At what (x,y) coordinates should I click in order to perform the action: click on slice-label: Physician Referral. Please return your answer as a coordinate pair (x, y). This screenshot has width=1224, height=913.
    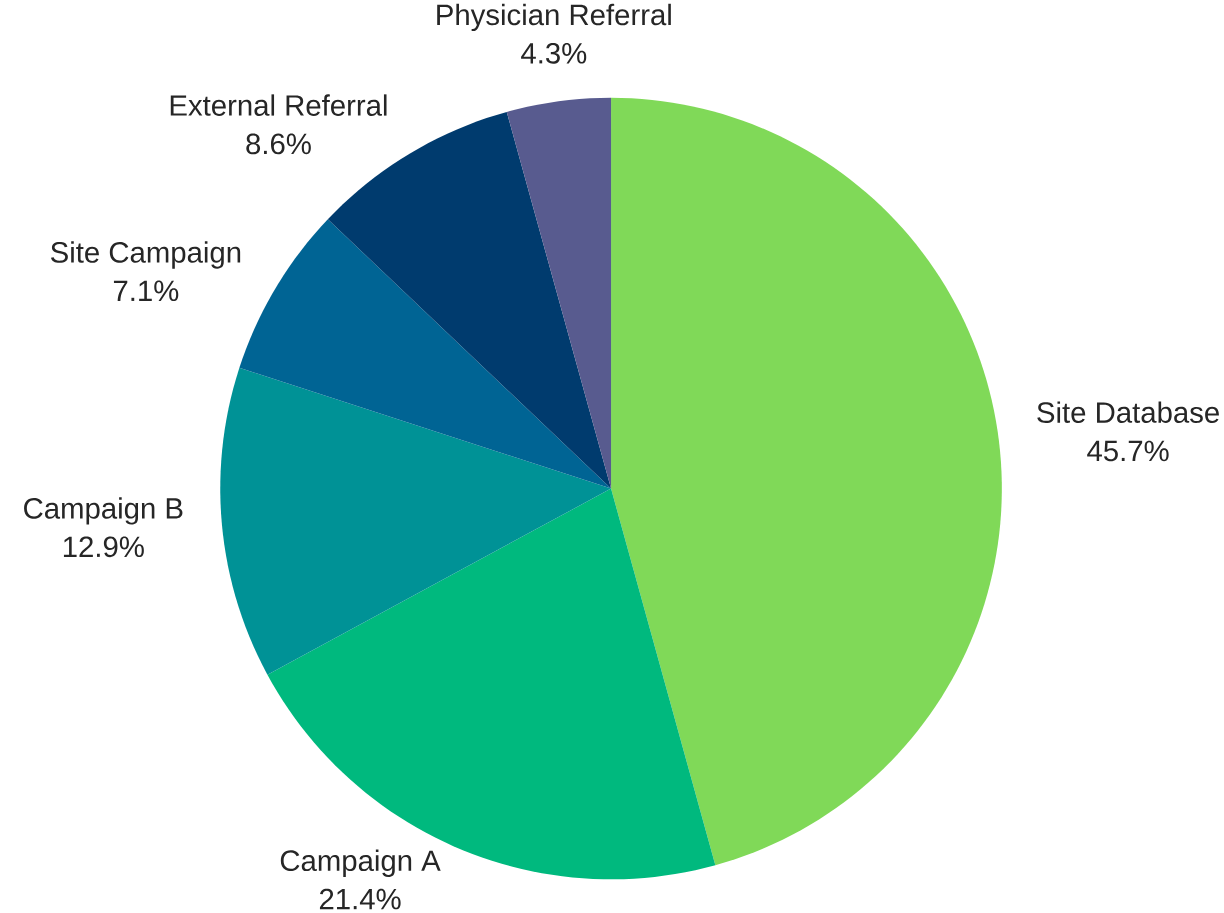
    Looking at the image, I should click on (554, 17).